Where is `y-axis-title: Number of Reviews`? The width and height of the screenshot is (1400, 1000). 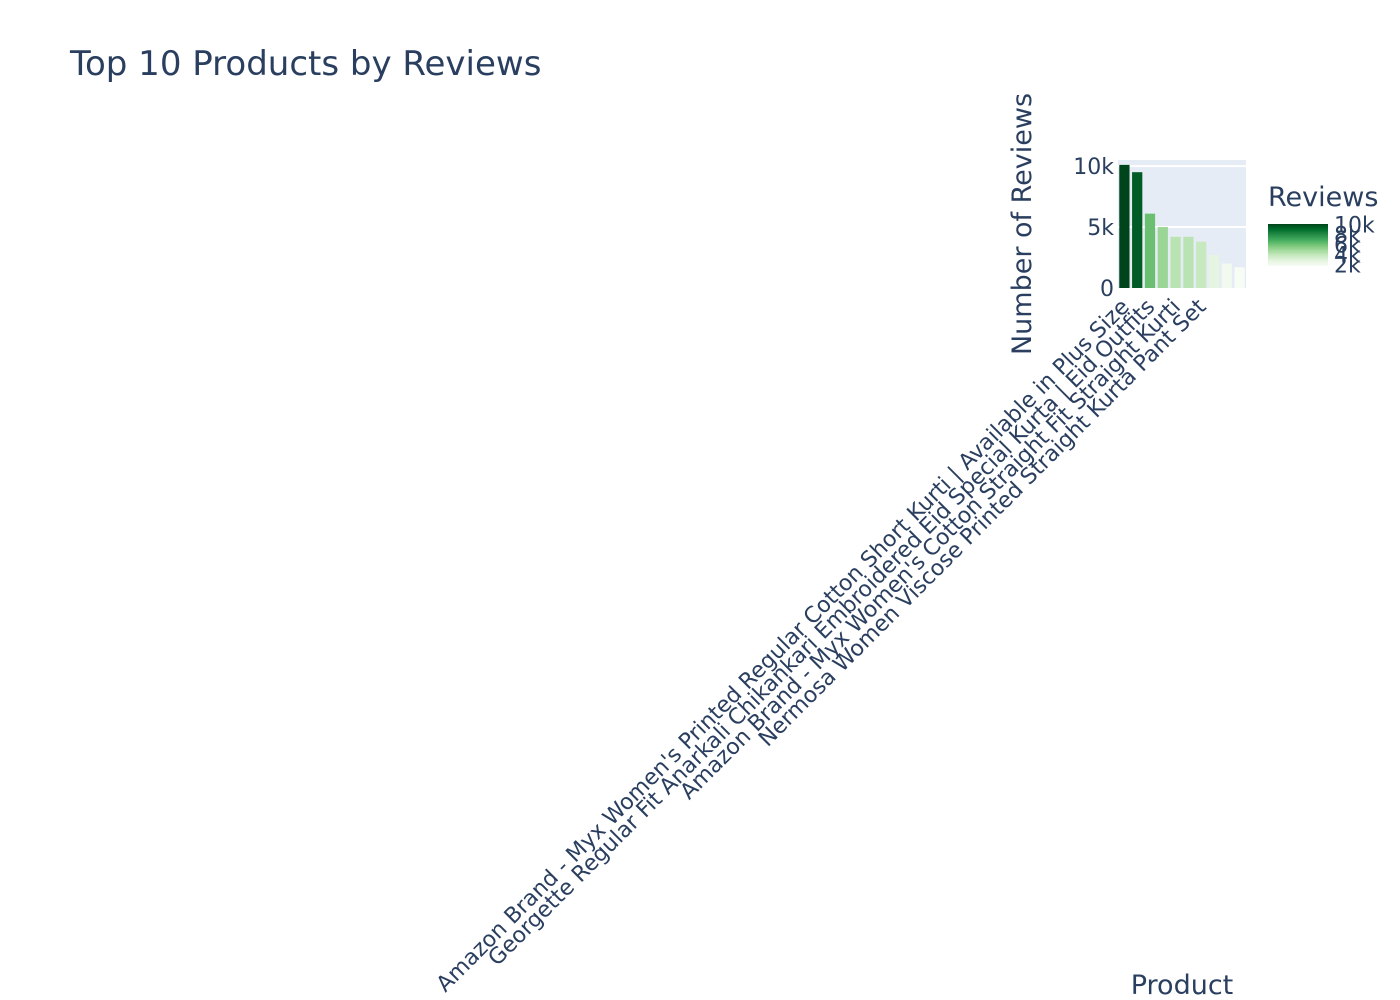
y-axis-title: Number of Reviews is located at coordinates (1022, 224).